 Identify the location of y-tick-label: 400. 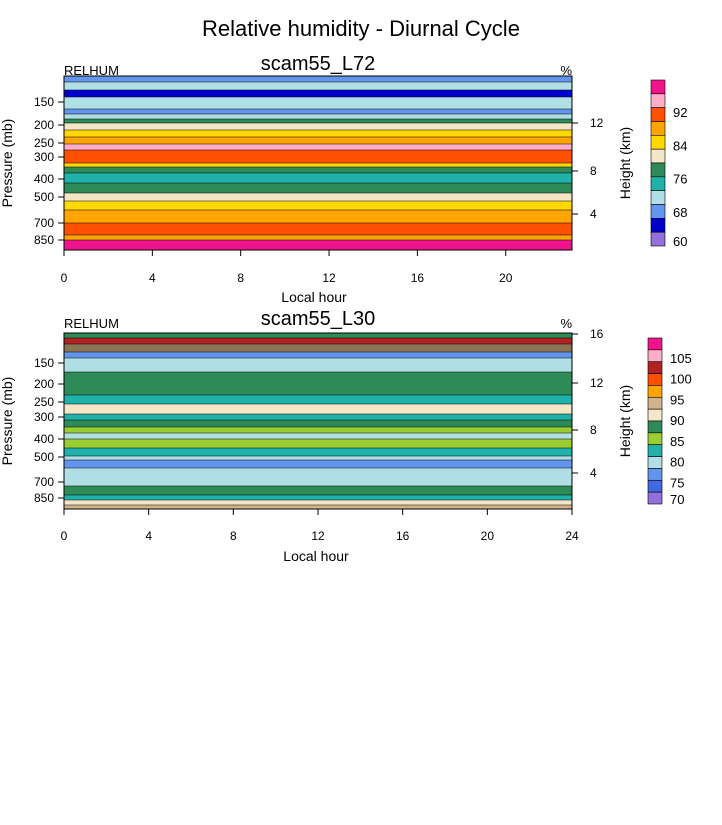
(44, 179).